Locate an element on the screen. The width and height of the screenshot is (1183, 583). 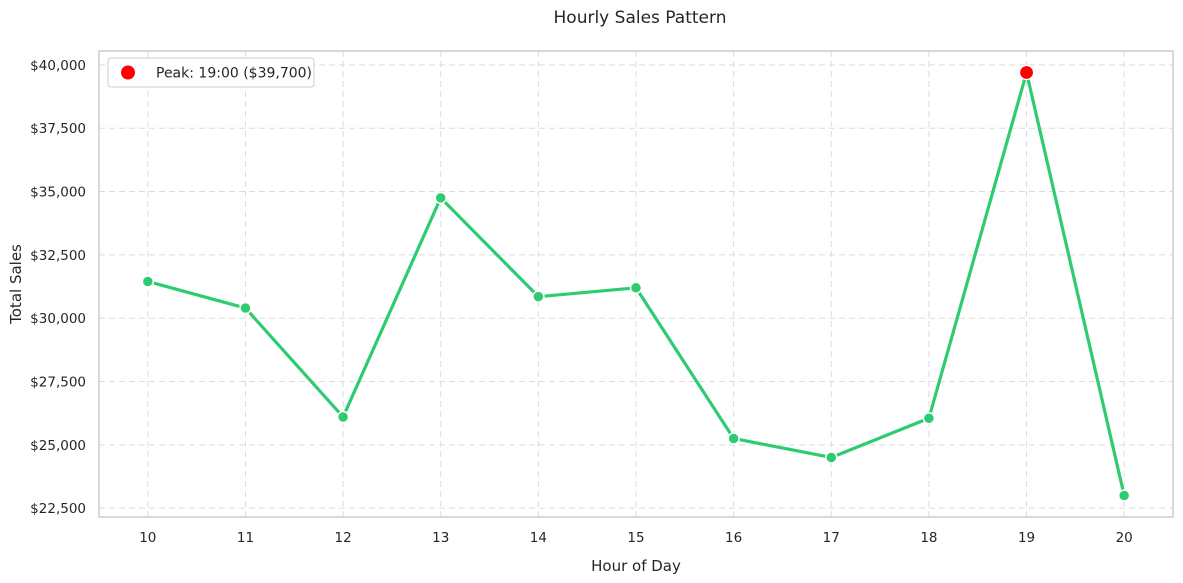
y-tick-label: $35,000 is located at coordinates (58, 193).